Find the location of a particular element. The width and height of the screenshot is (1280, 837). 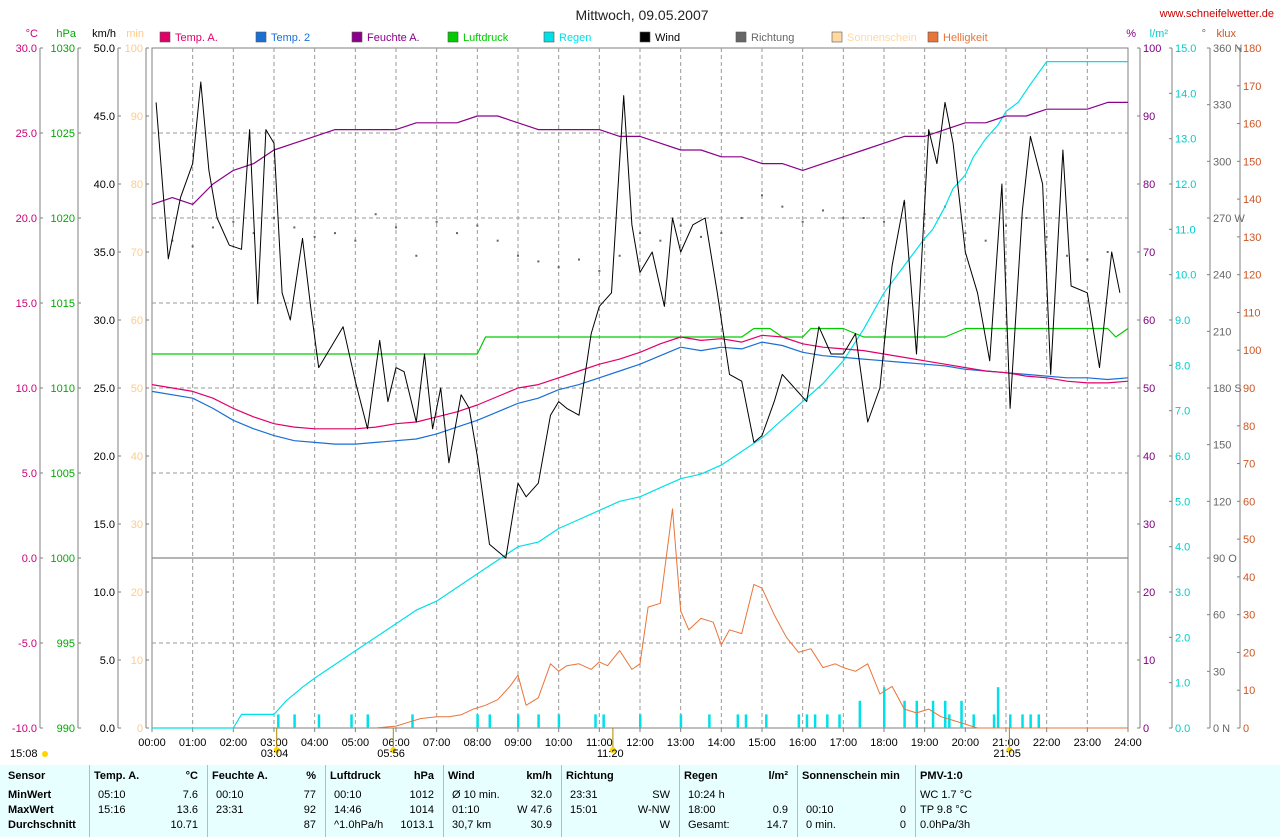

axis-tick-label: 90 is located at coordinates (1149, 117).